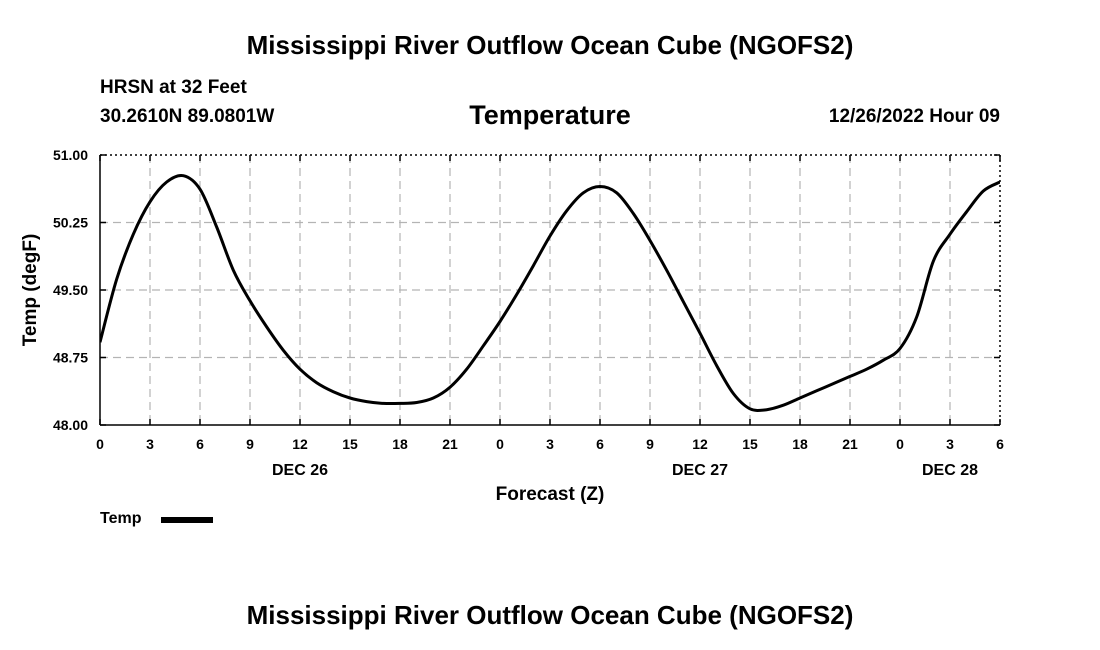  Describe the element at coordinates (550, 494) in the screenshot. I see `x-axis-title: Forecast (Z)` at that location.